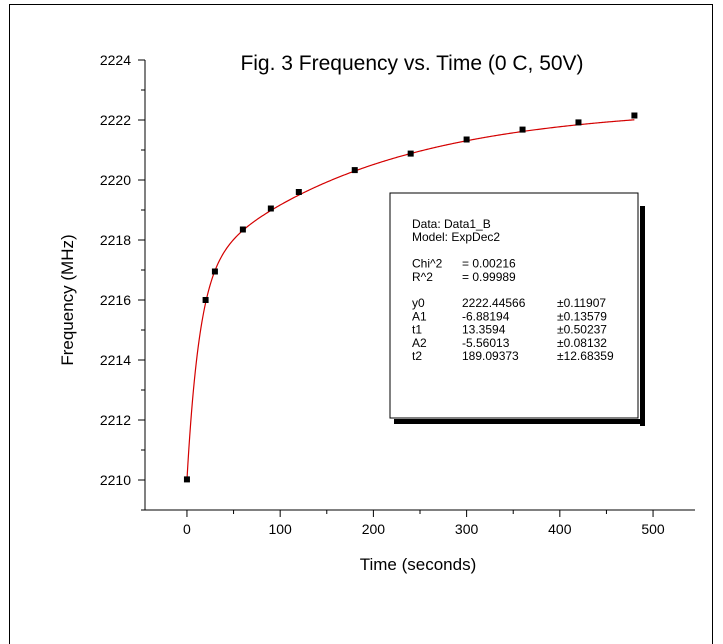 Image resolution: width=723 pixels, height=644 pixels. I want to click on box-shadow-right, so click(642, 316).